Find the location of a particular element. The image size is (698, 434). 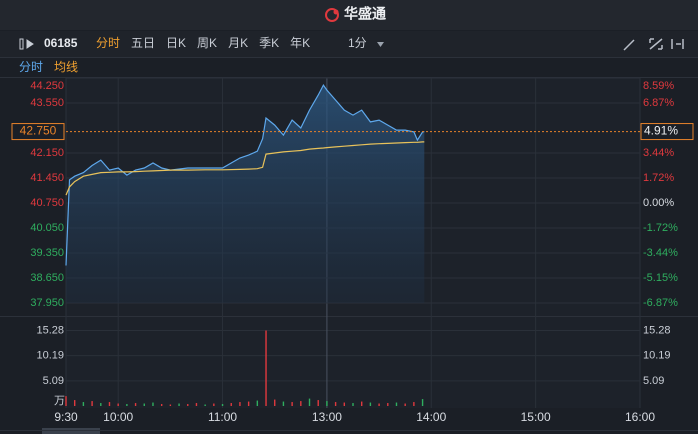

x-tick-label: 10:00 is located at coordinates (118, 417).